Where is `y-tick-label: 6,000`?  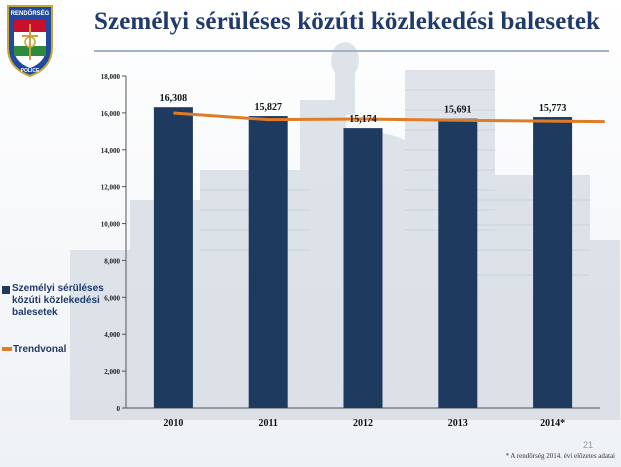 y-tick-label: 6,000 is located at coordinates (112, 298).